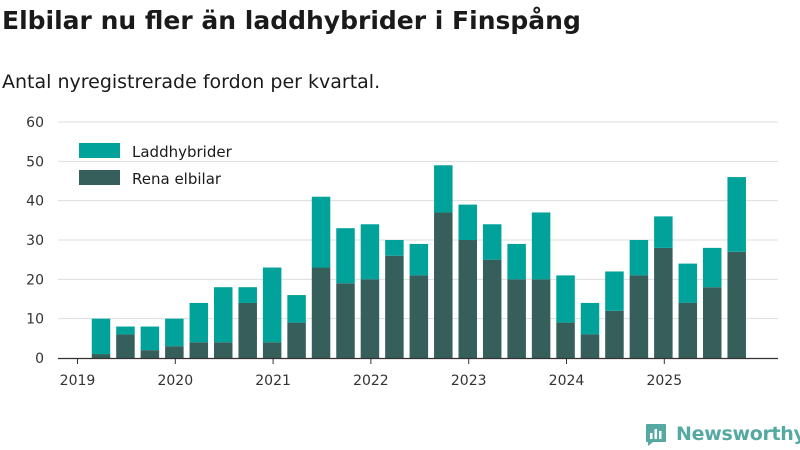 Image resolution: width=800 pixels, height=450 pixels. I want to click on legend-swatch-rena-elbilar, so click(99, 177).